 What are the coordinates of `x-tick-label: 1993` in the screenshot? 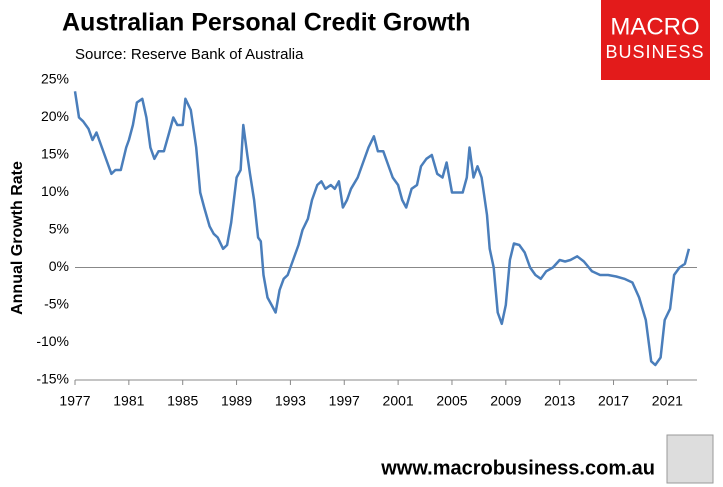 It's located at (290, 401).